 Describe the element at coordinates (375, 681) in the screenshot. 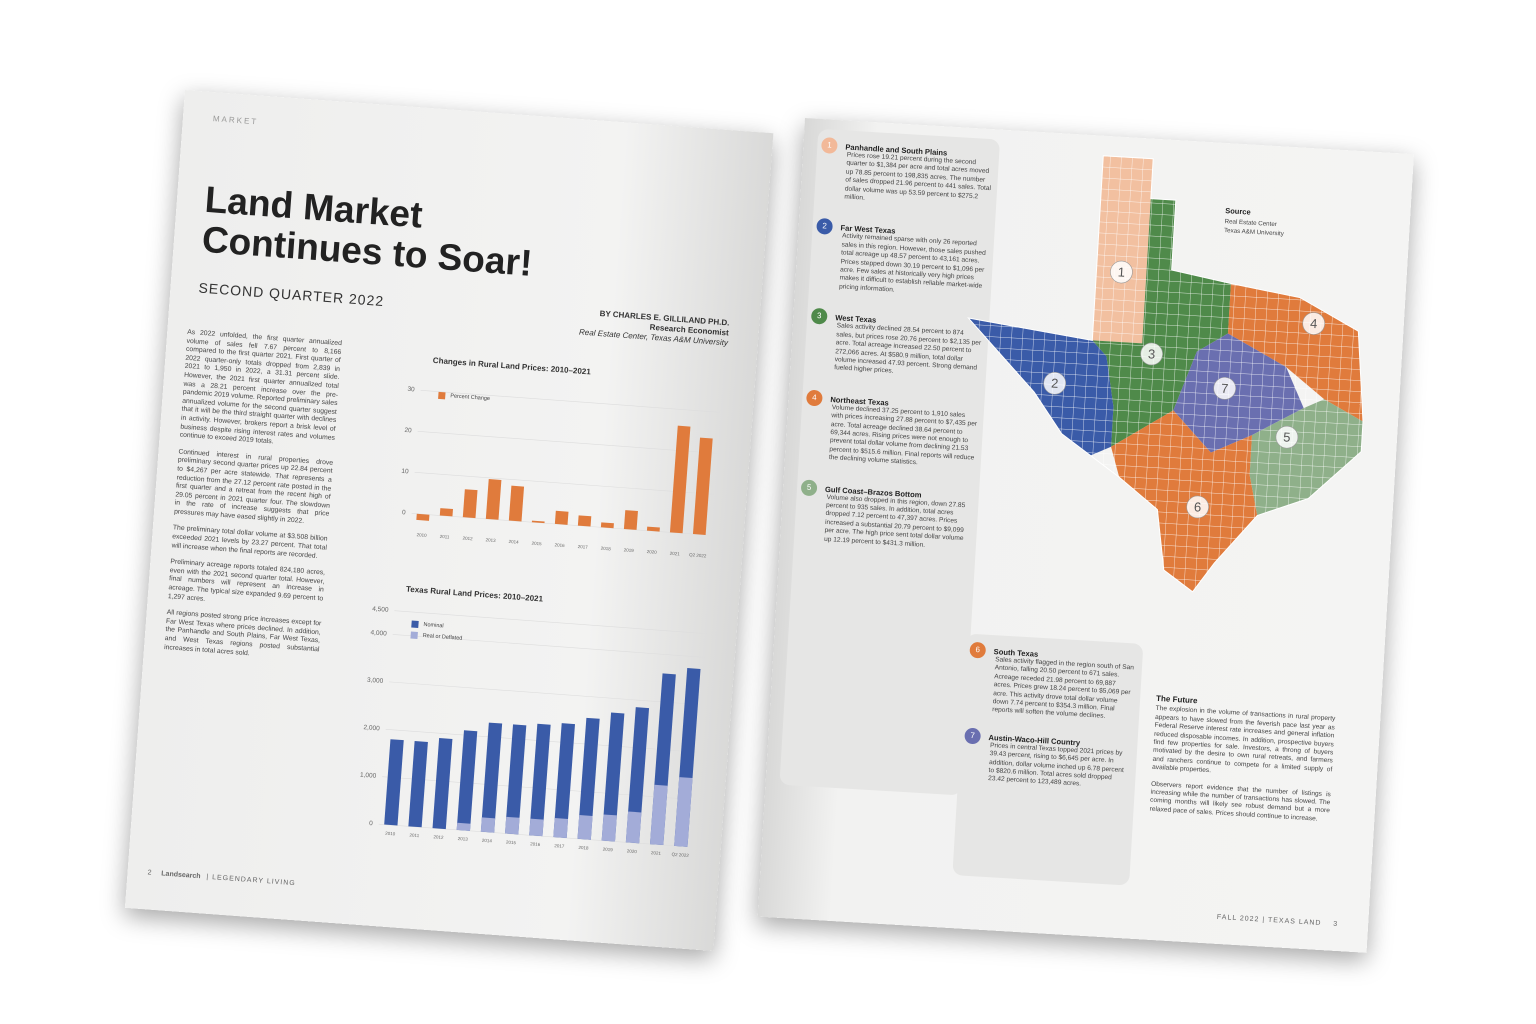

I see `y-tick-label: 3,000` at that location.